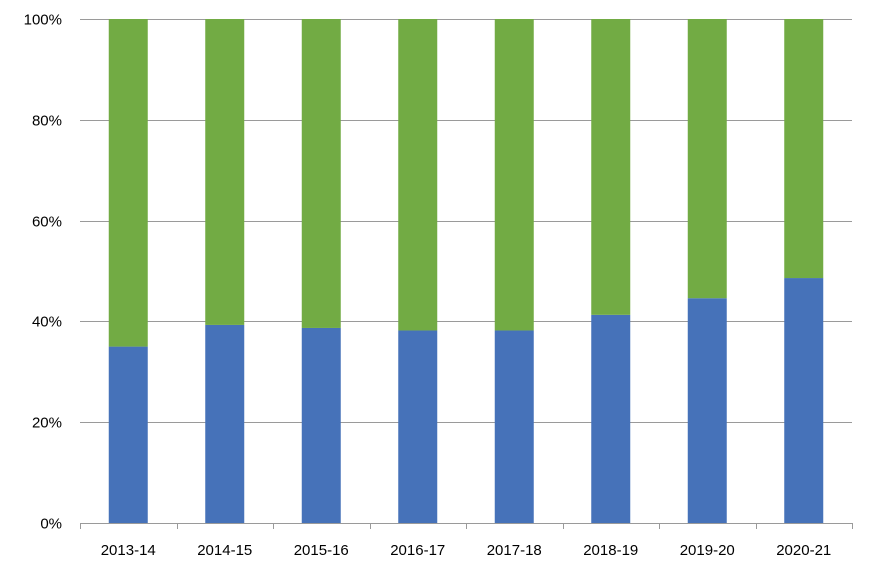  Describe the element at coordinates (466, 526) in the screenshot. I see `axes` at that location.